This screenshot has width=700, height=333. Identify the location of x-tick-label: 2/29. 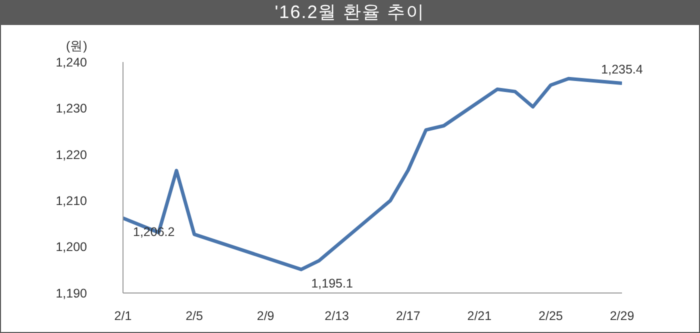
(622, 315).